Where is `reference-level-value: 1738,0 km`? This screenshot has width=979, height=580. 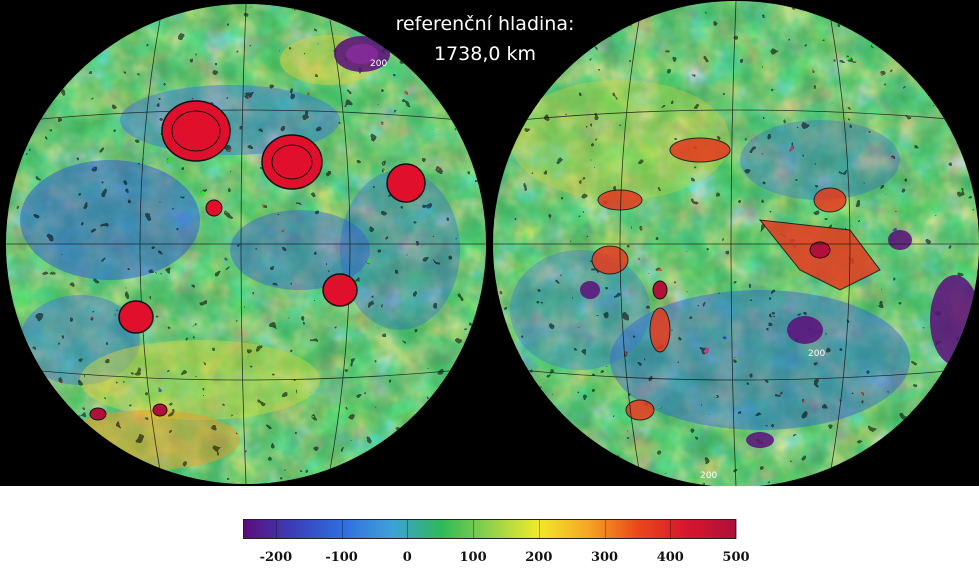 reference-level-value: 1738,0 km is located at coordinates (485, 54).